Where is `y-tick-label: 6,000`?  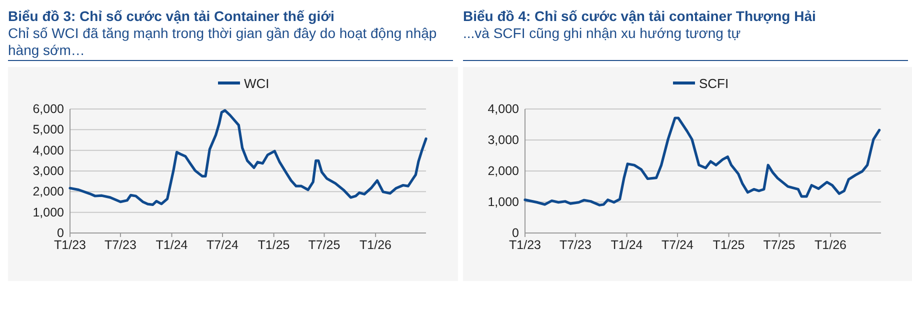
y-tick-label: 6,000 is located at coordinates (48, 109).